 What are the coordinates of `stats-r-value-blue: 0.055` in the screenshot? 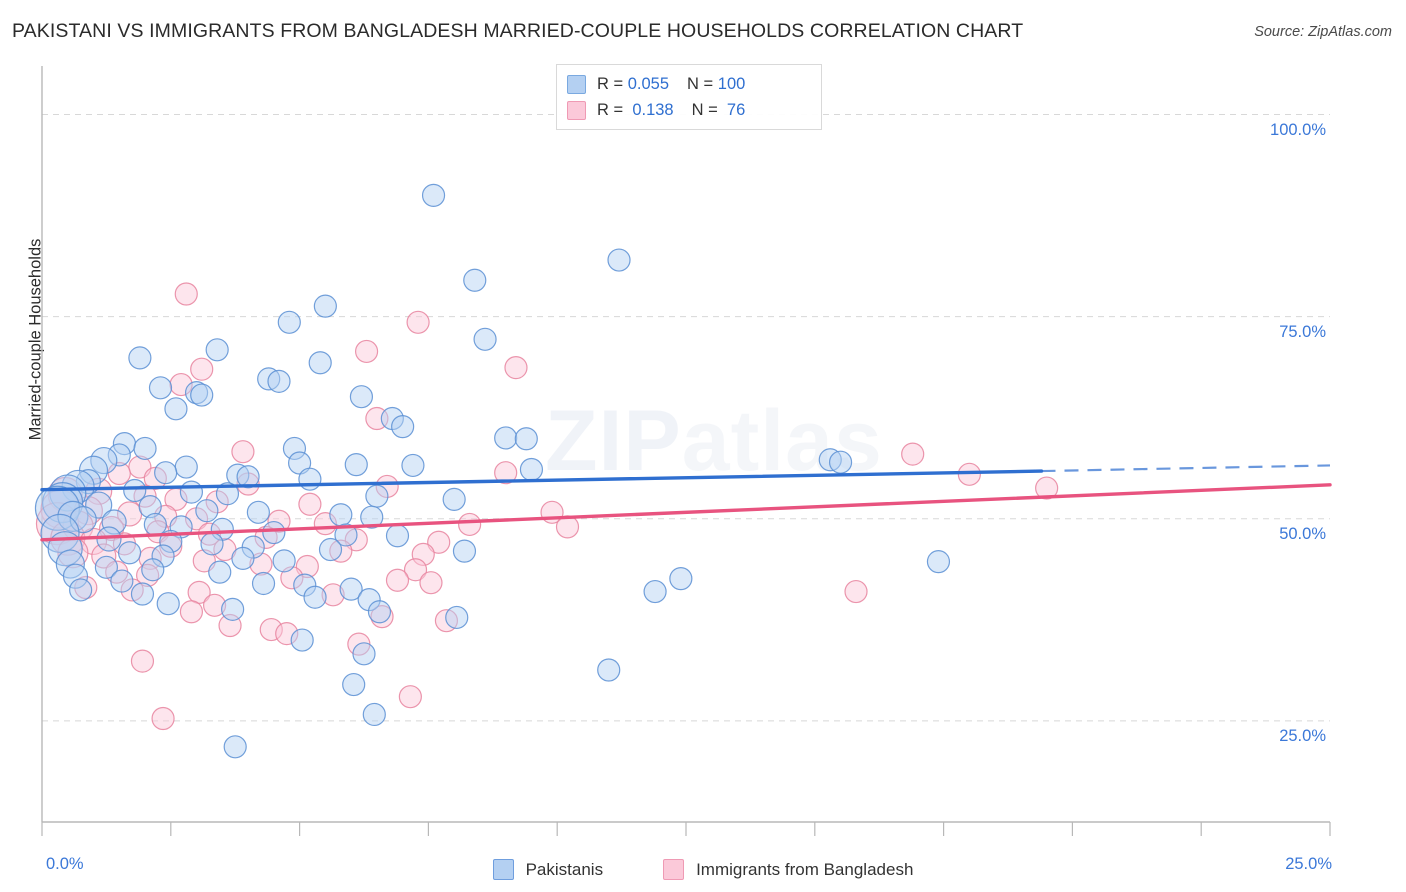 It's located at (648, 83).